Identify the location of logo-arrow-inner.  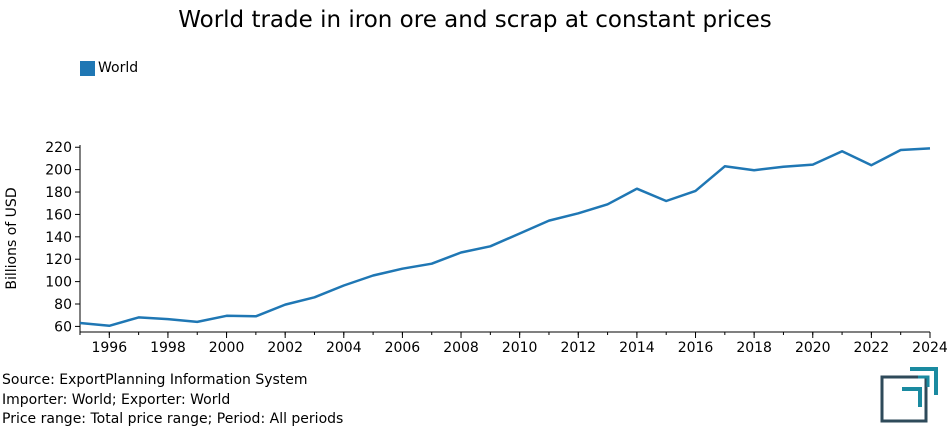
(912, 397).